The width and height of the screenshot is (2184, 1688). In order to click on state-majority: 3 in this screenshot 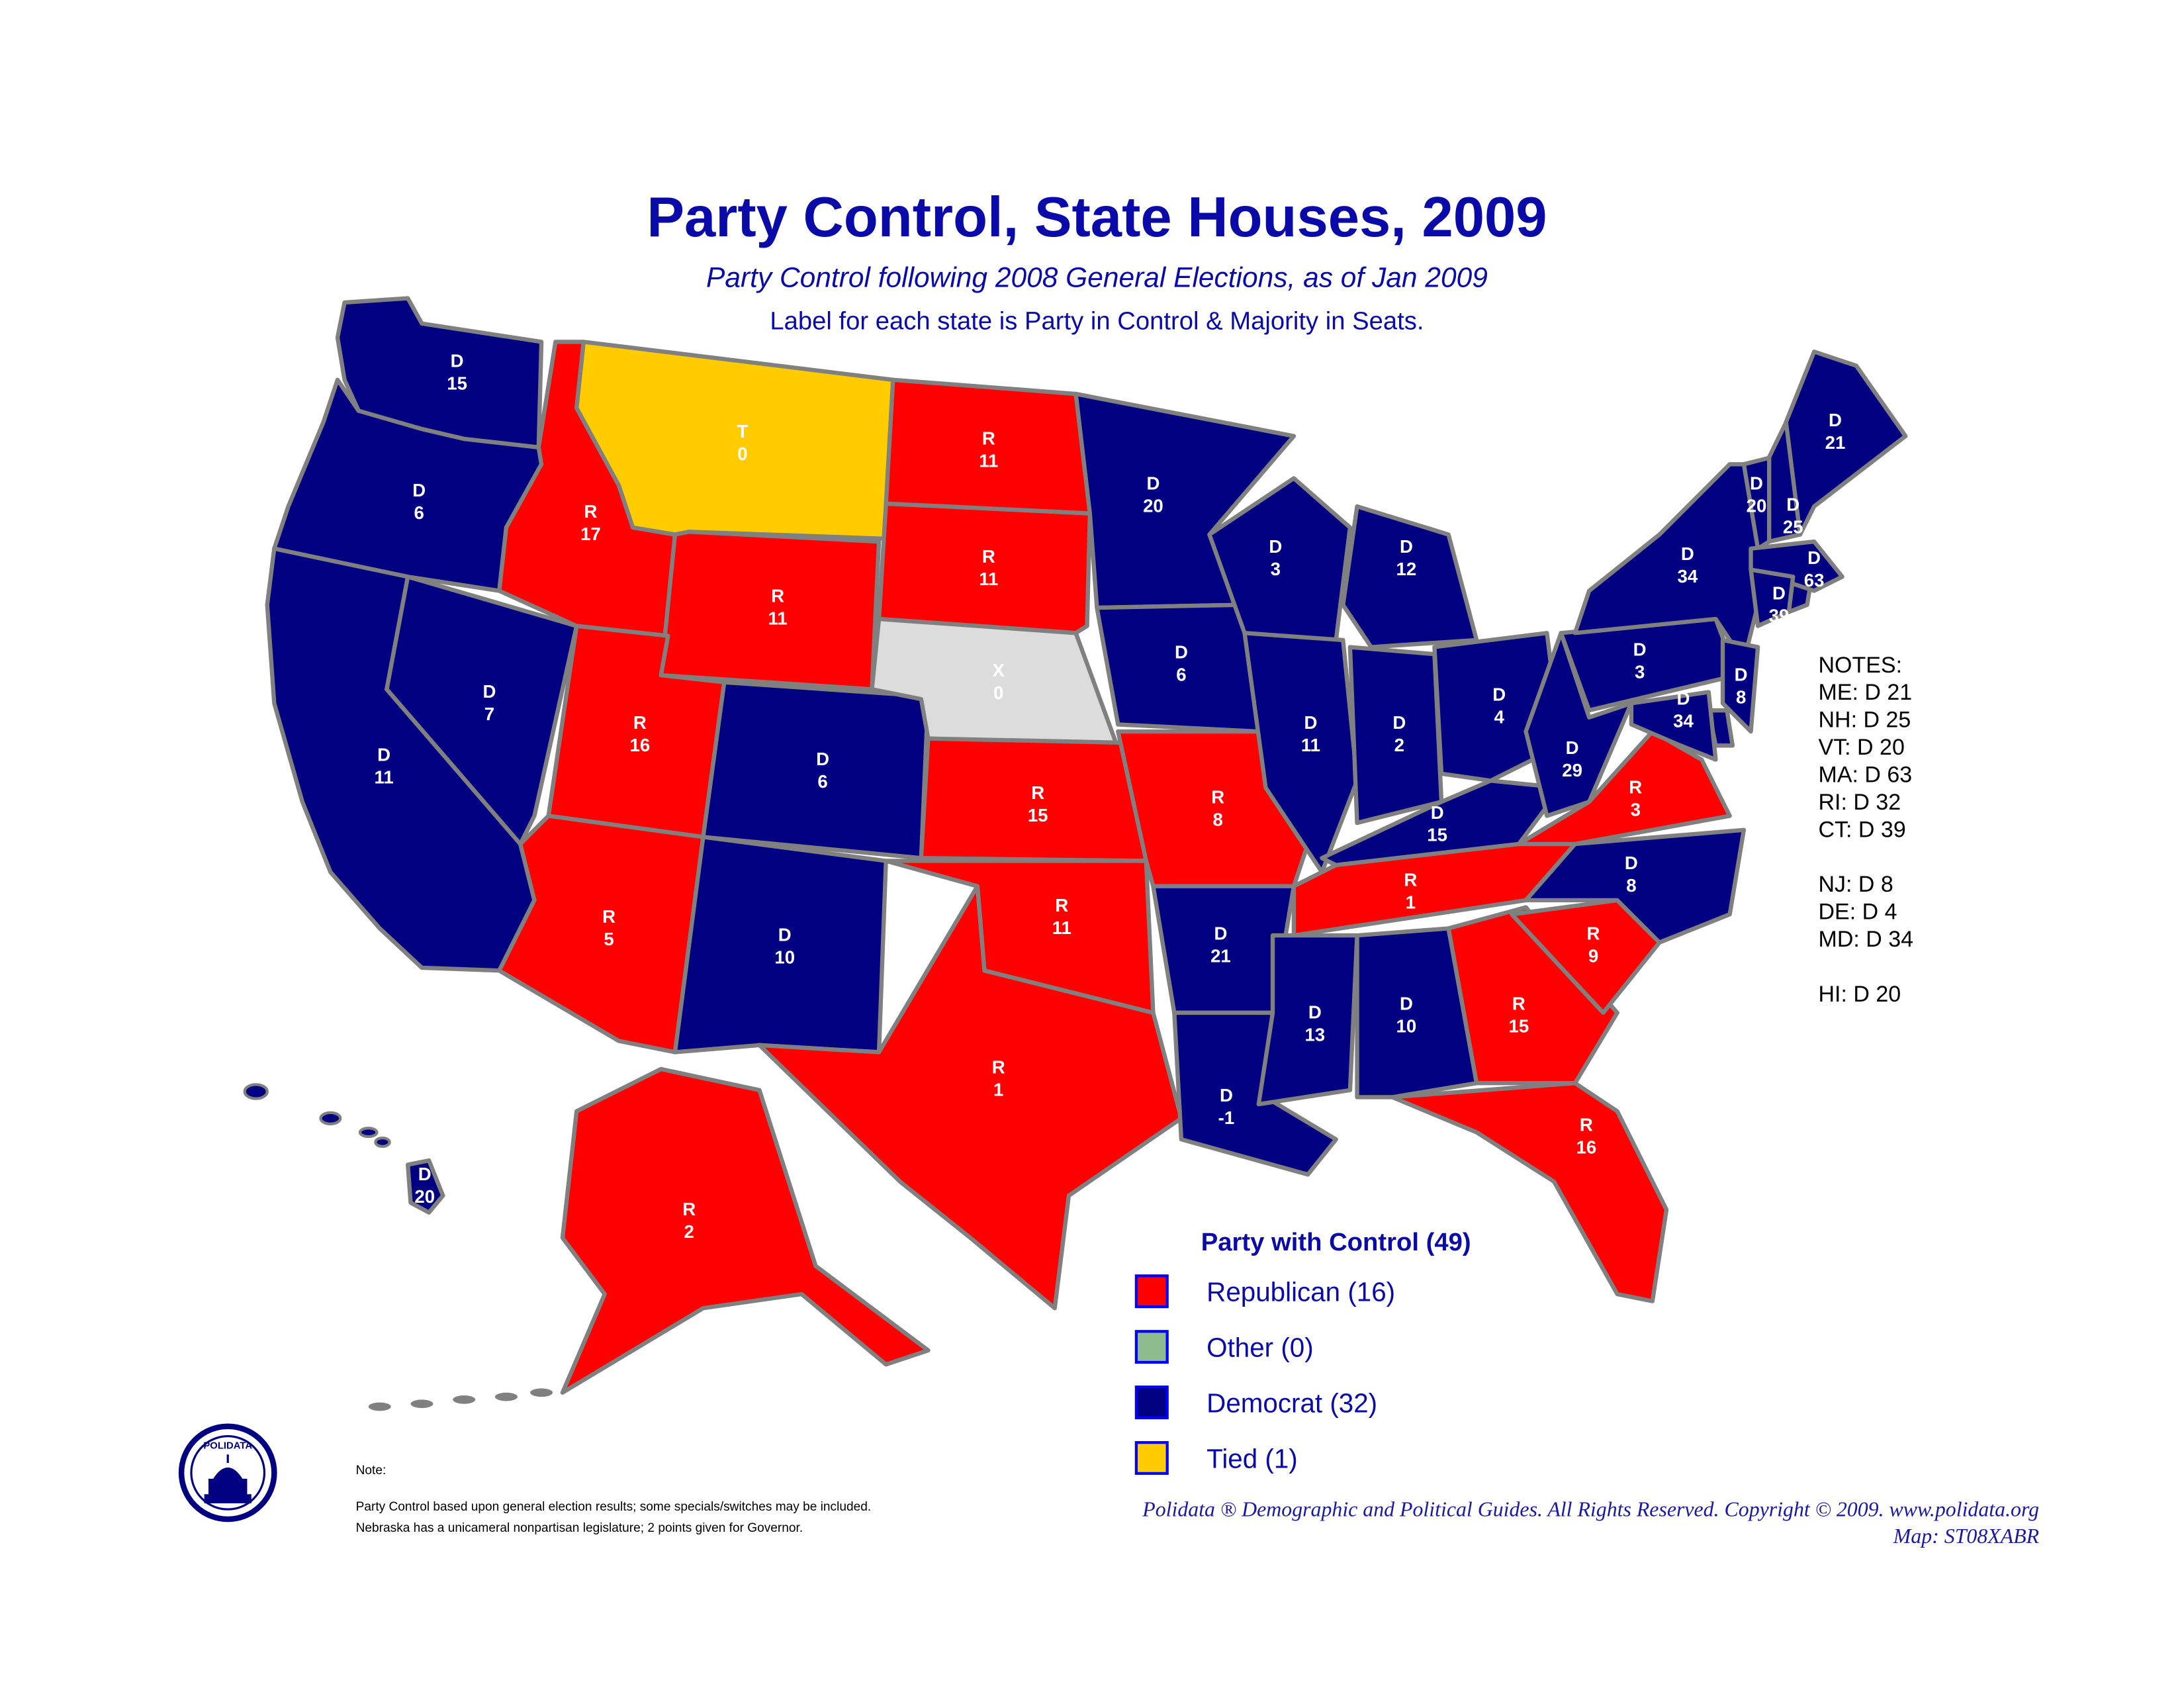, I will do `click(1636, 810)`.